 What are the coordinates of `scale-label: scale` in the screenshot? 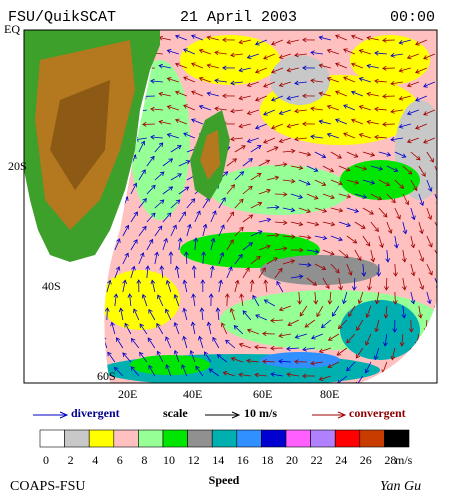 It's located at (175, 413).